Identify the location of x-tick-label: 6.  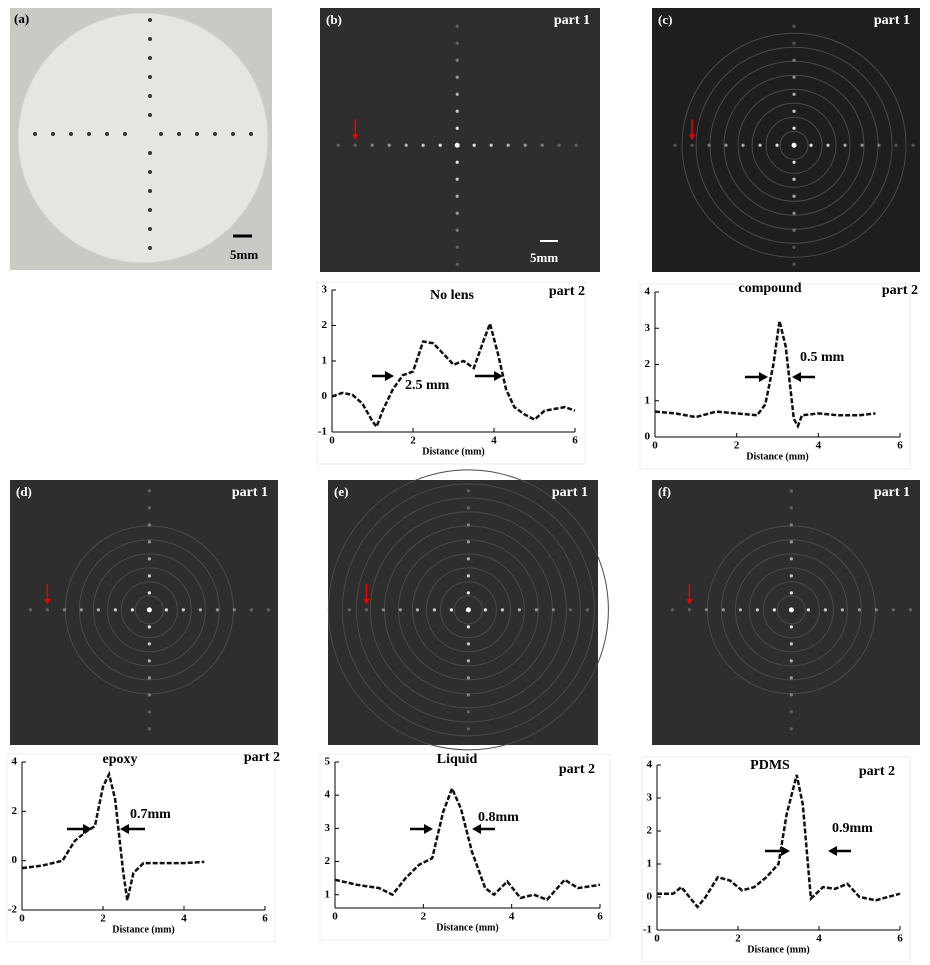
(265, 919).